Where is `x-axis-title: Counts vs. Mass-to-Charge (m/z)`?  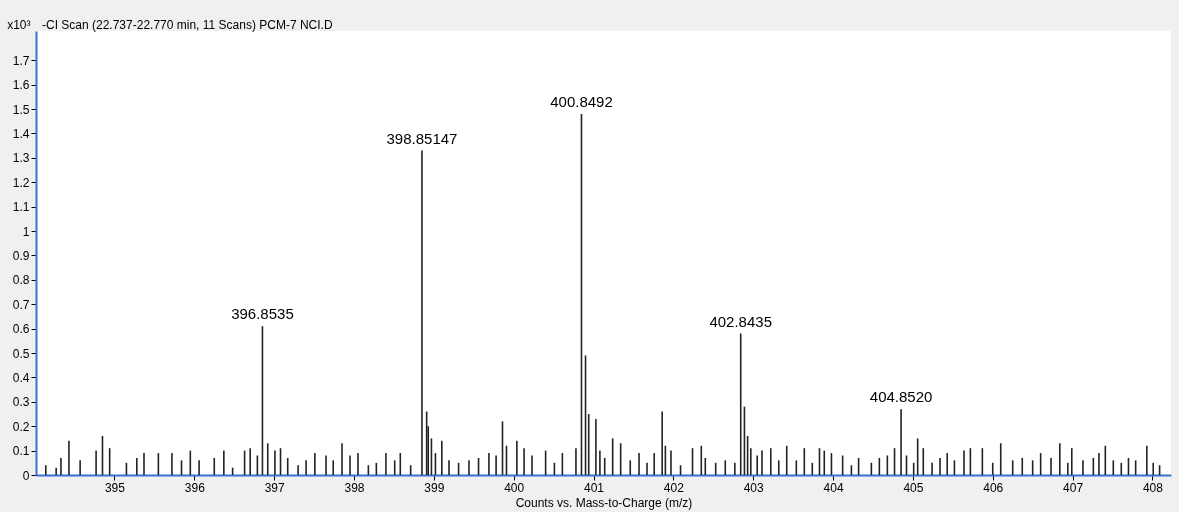
x-axis-title: Counts vs. Mass-to-Charge (m/z) is located at coordinates (604, 502).